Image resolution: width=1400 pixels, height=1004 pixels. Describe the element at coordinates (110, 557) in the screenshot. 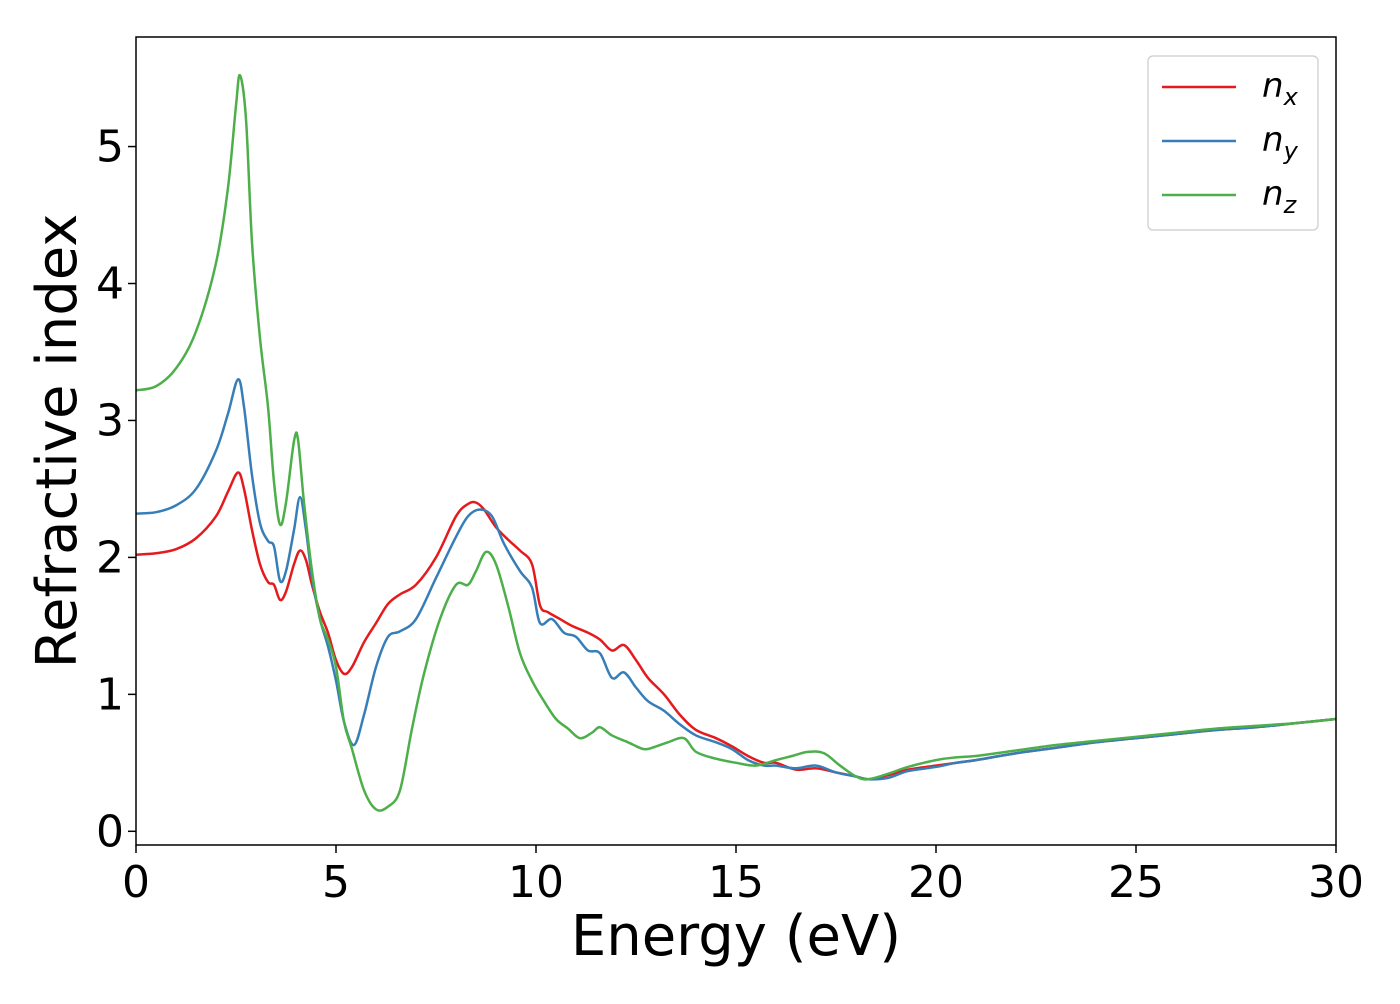

I see `y-tick-label: 2` at that location.